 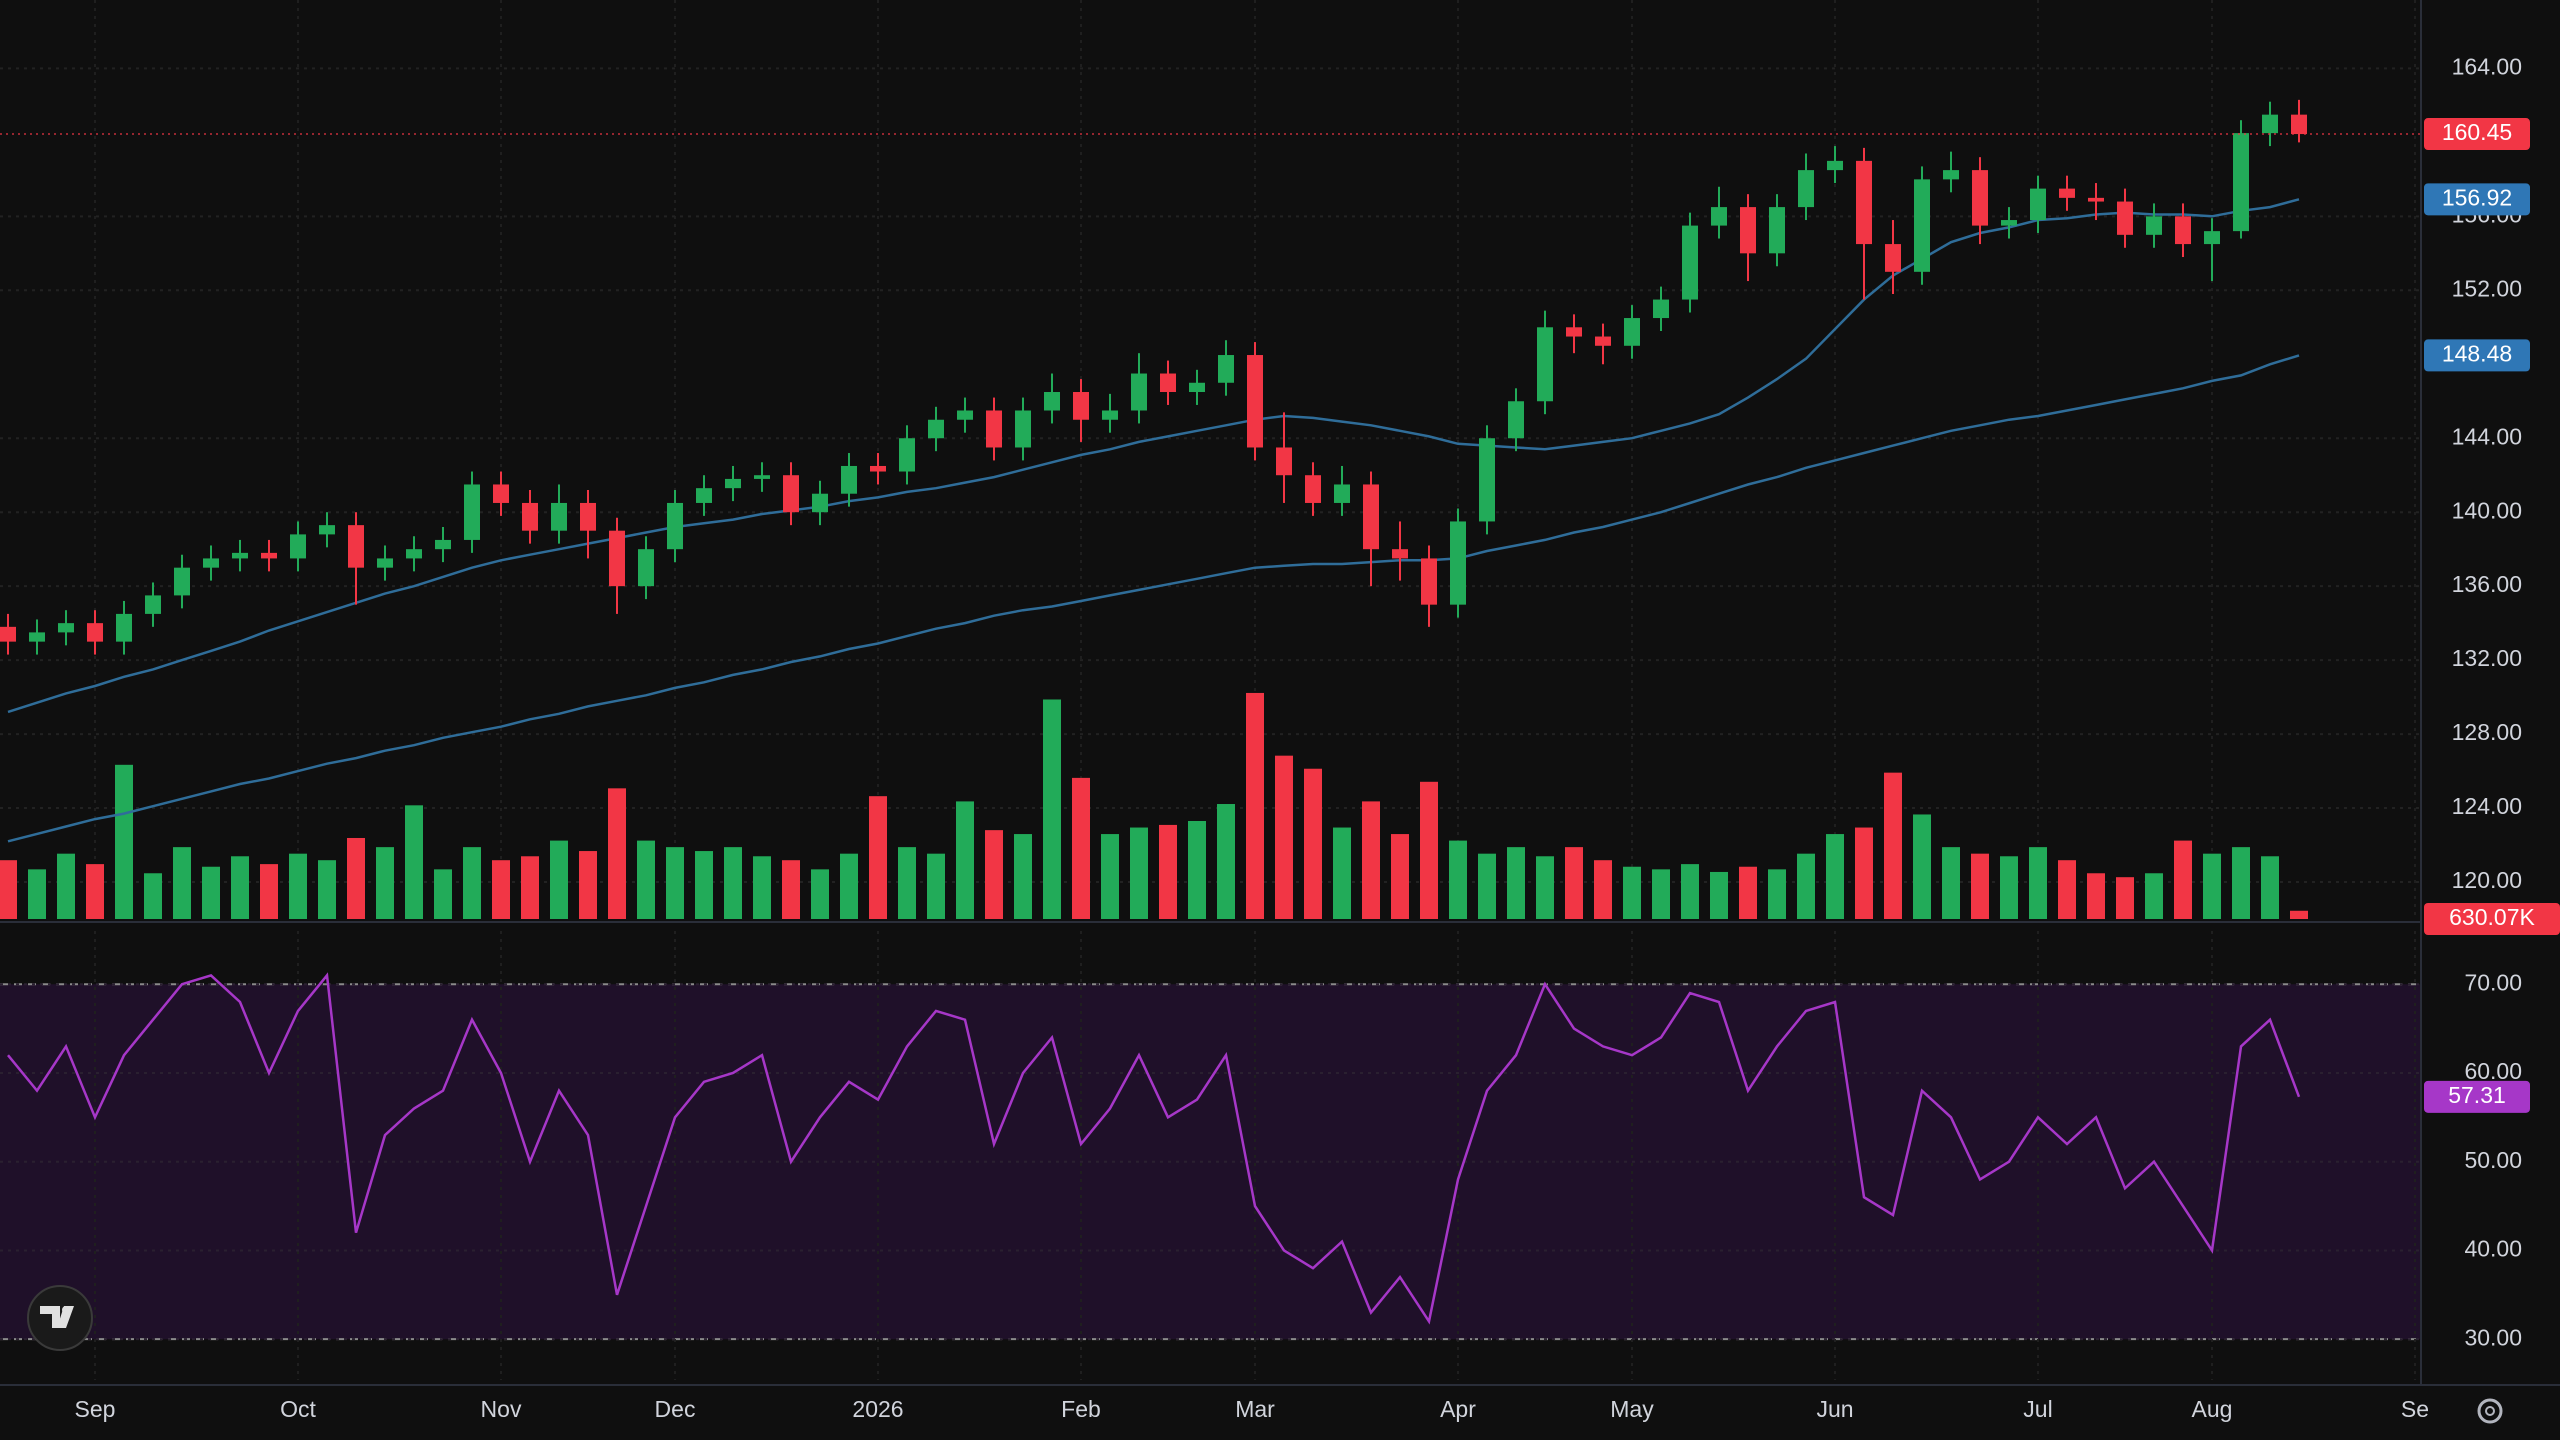 I want to click on x-tick-label: Jun, so click(x=1834, y=1409).